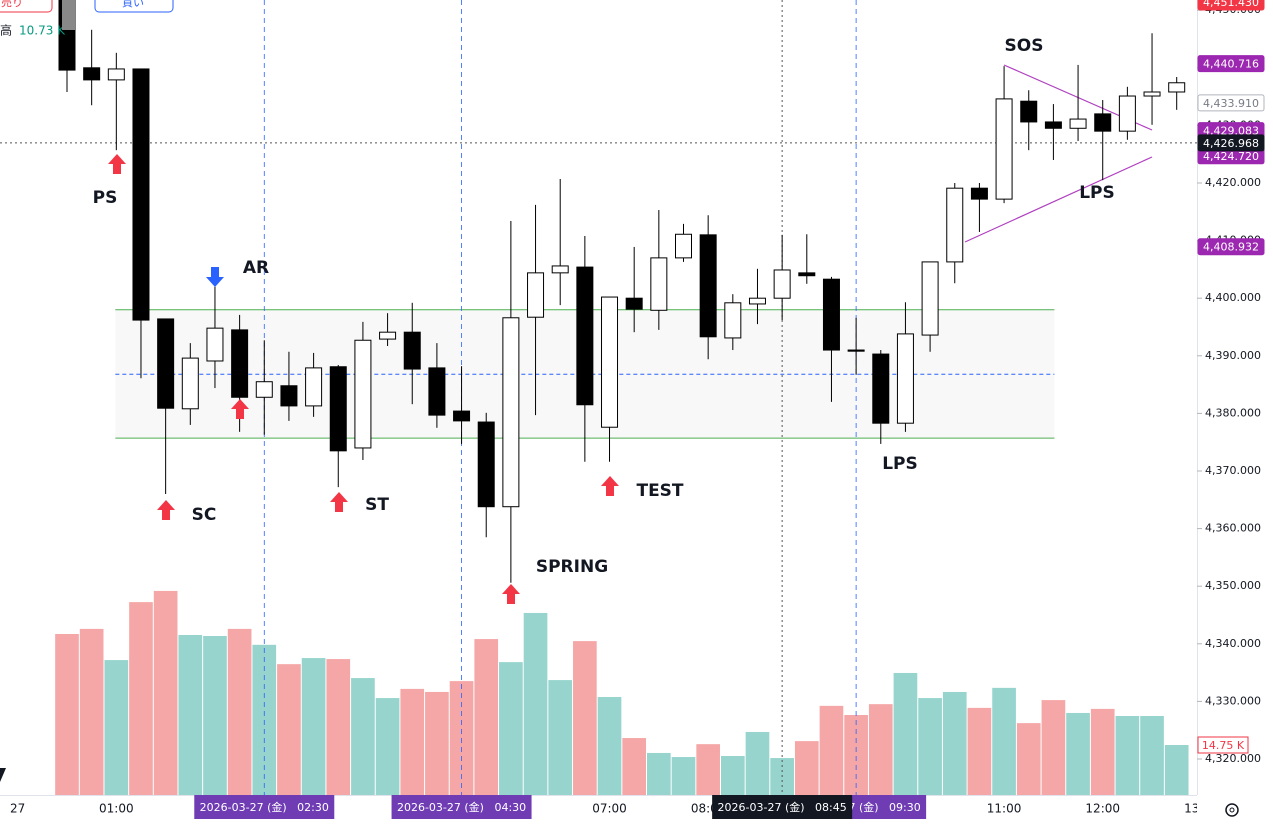  I want to click on settings-icon-center, so click(1232, 810).